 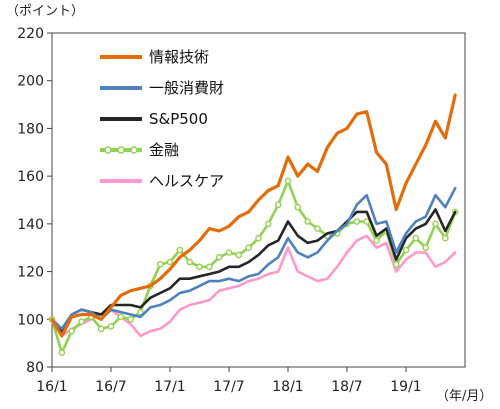 I want to click on x-tick-label: 19/1, so click(x=405, y=387).